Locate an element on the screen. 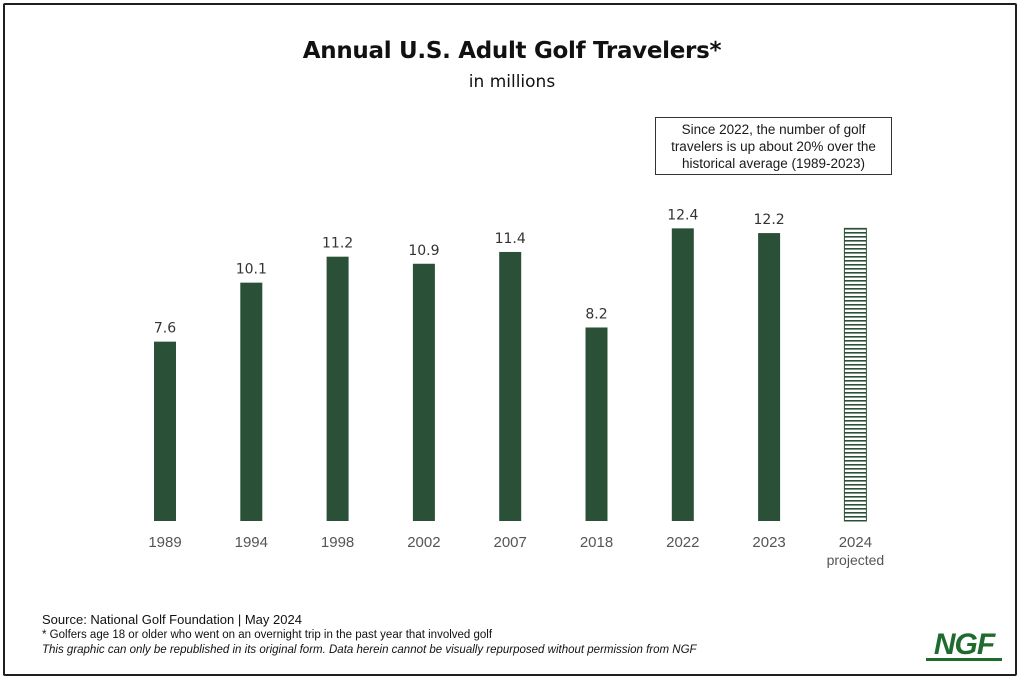  bar-2002 is located at coordinates (423, 392).